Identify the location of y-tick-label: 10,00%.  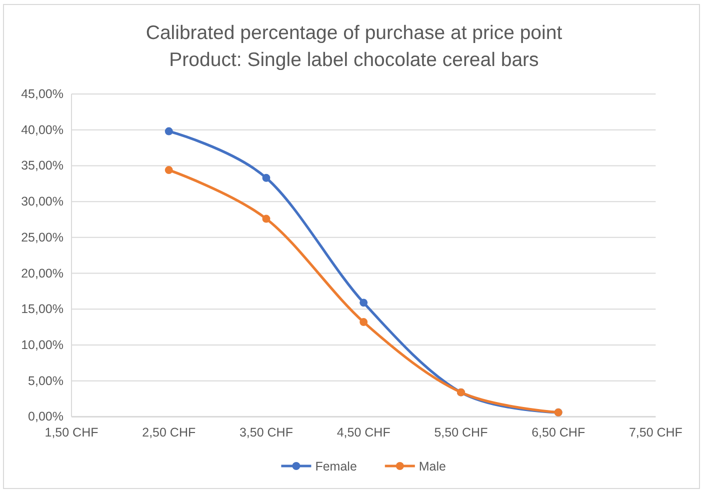
(42, 345).